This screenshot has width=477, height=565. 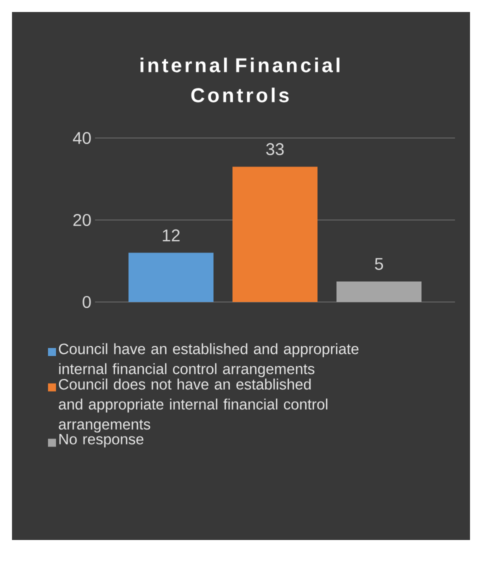 What do you see at coordinates (275, 149) in the screenshot?
I see `data-label: 33` at bounding box center [275, 149].